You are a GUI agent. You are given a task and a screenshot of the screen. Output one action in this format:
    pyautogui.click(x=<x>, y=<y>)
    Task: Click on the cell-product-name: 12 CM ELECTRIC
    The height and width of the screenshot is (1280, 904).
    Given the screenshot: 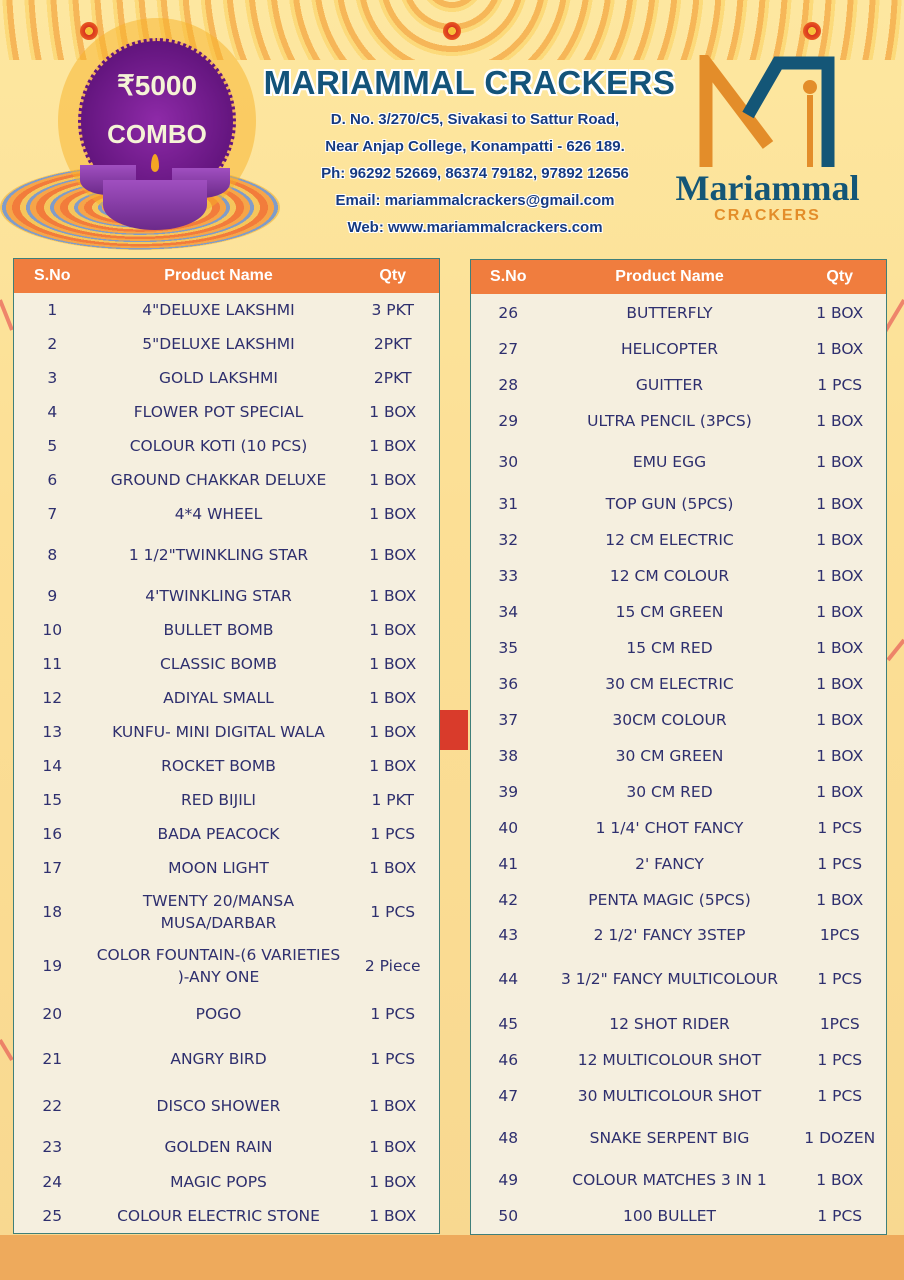 What is the action you would take?
    pyautogui.click(x=669, y=540)
    